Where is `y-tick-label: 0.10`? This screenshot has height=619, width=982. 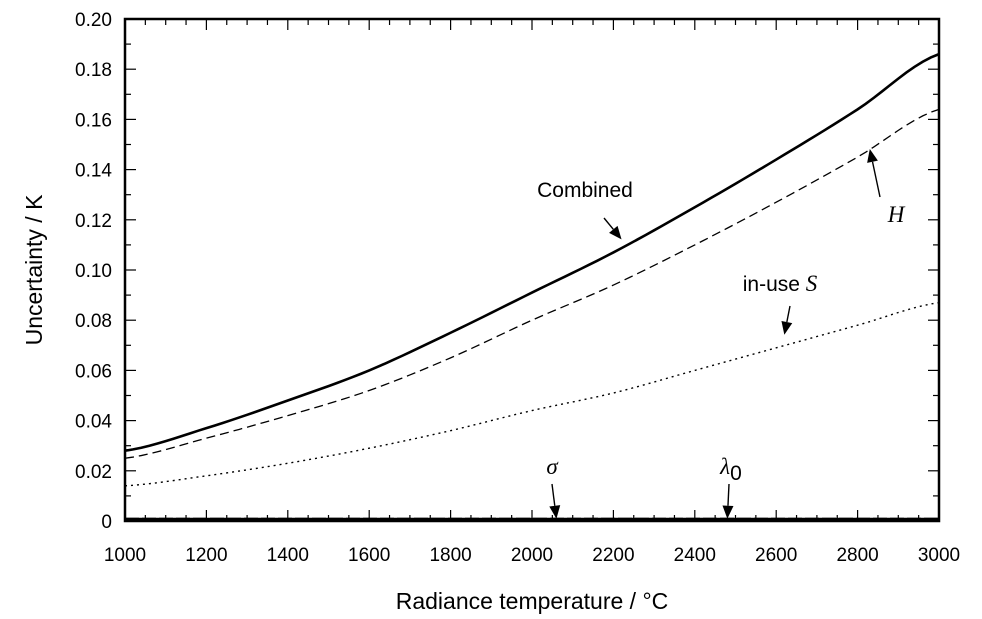 y-tick-label: 0.10 is located at coordinates (93, 271).